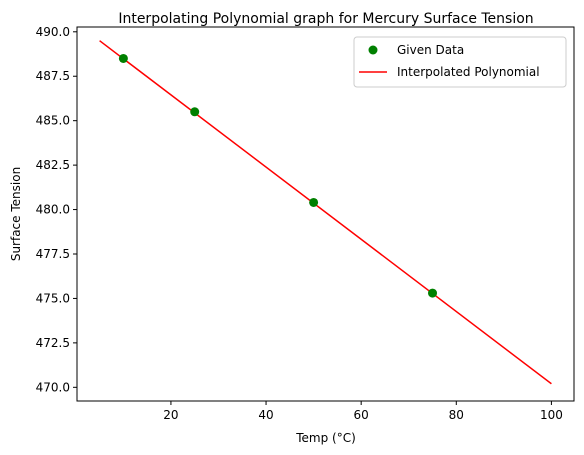  I want to click on y-tick-label: 490.0, so click(53, 32).